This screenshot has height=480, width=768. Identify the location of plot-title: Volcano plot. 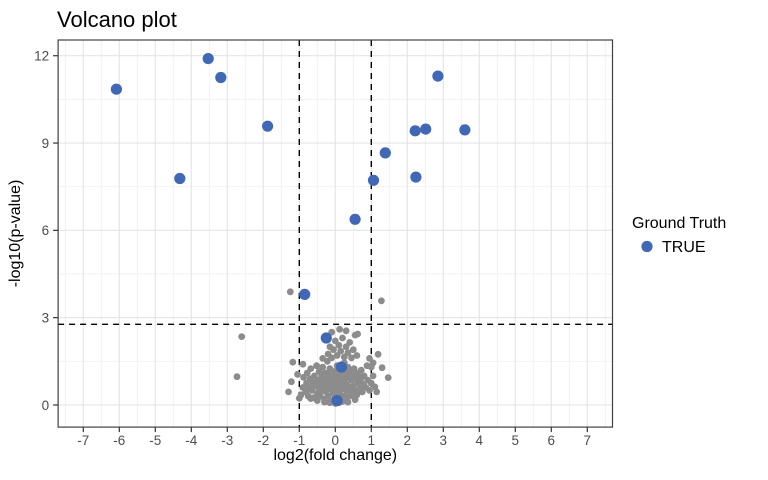
(117, 19).